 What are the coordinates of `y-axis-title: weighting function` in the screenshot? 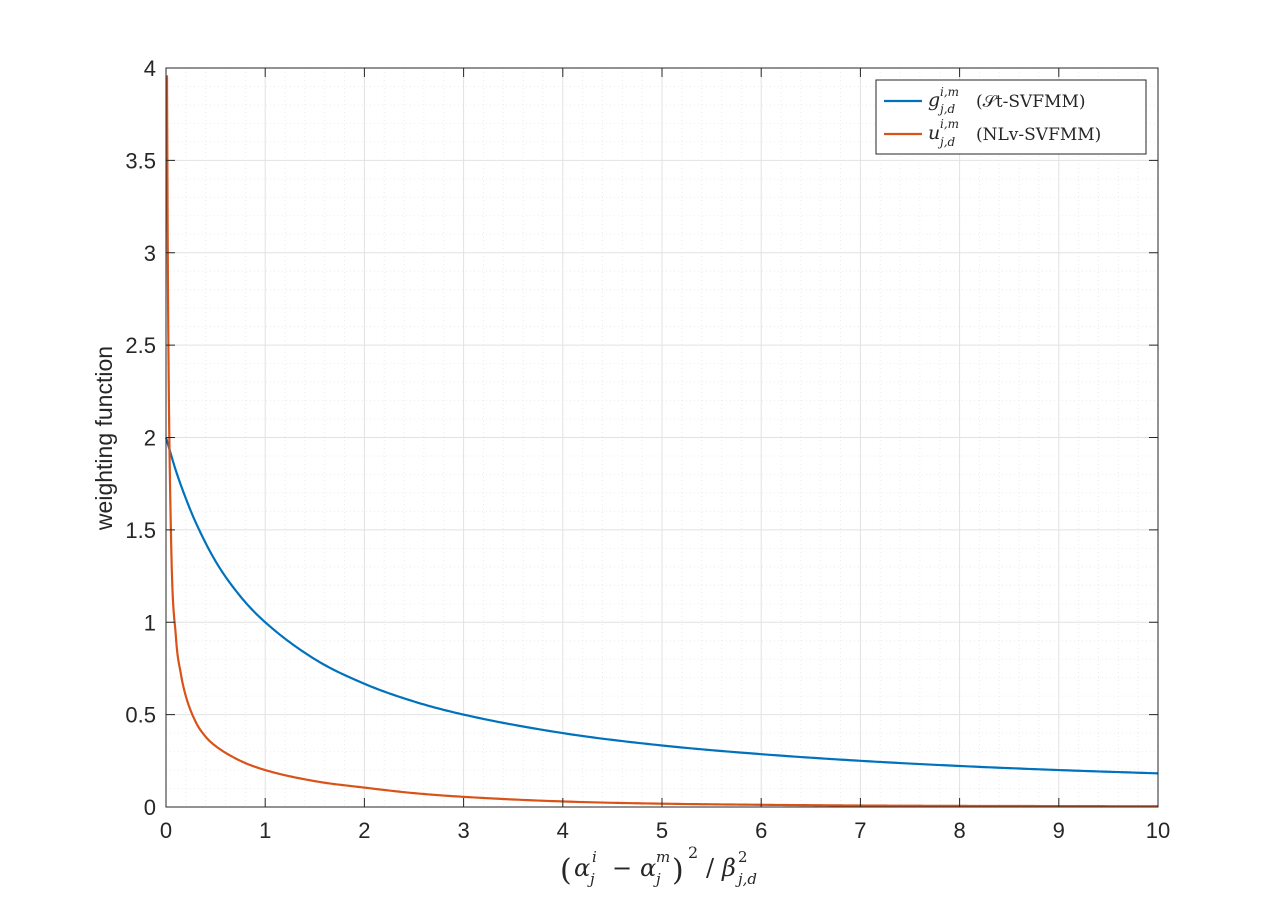 It's located at (104, 438).